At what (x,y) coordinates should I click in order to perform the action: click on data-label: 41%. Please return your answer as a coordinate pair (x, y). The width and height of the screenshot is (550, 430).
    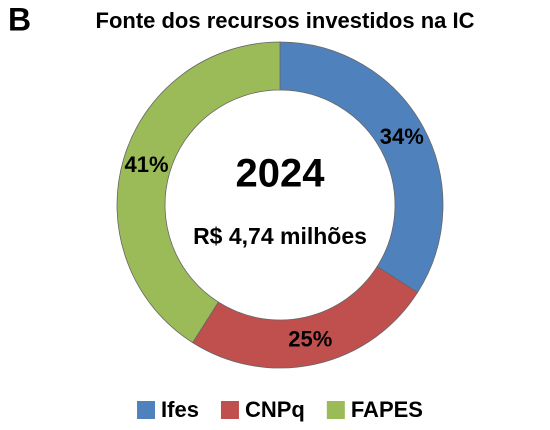
    Looking at the image, I should click on (146, 164).